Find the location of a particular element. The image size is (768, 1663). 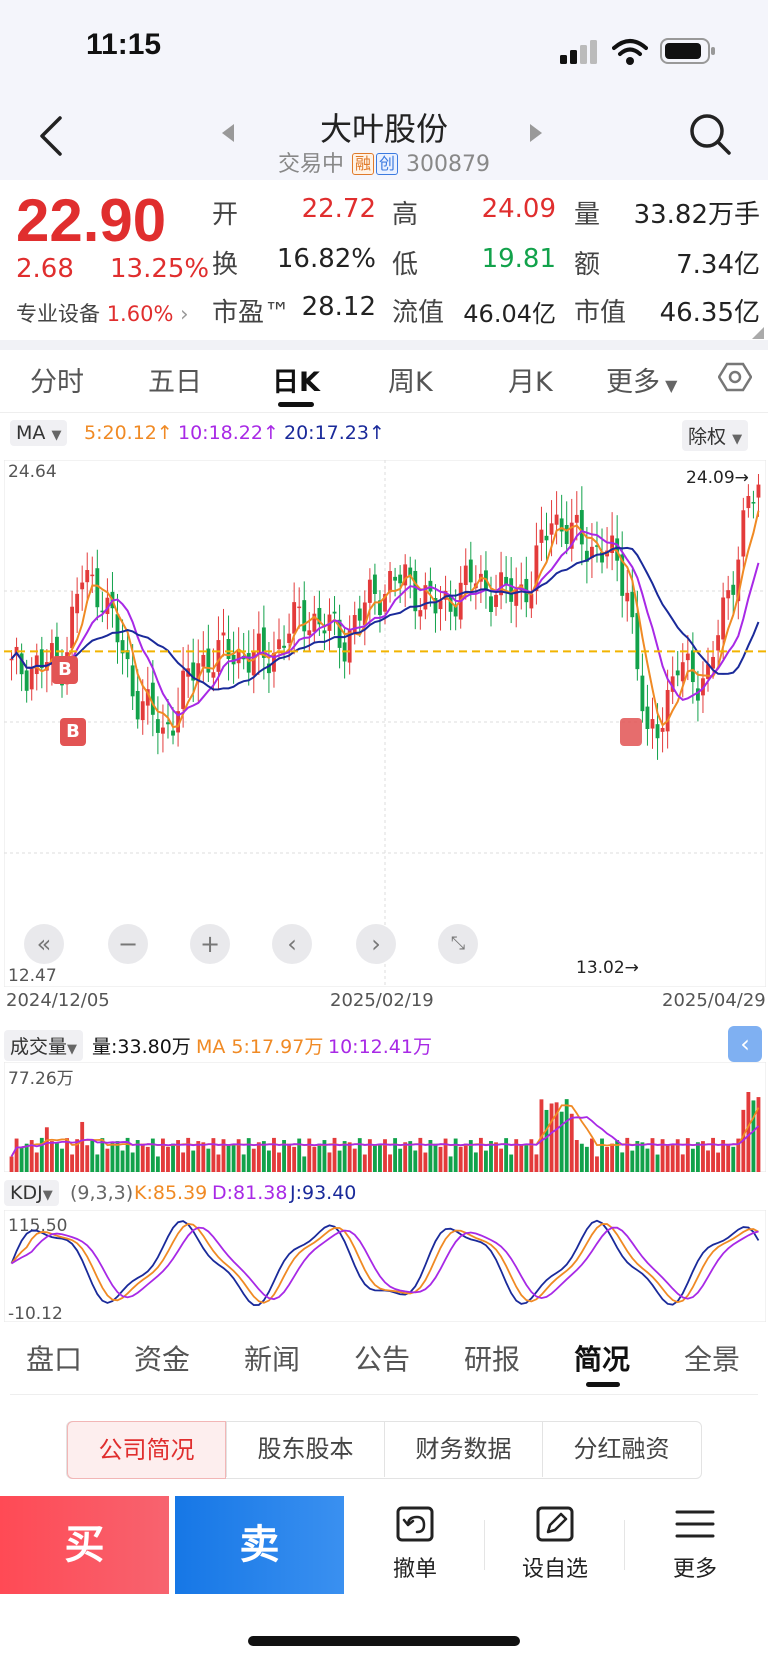

kdj-k: K:85.39 is located at coordinates (171, 1193).